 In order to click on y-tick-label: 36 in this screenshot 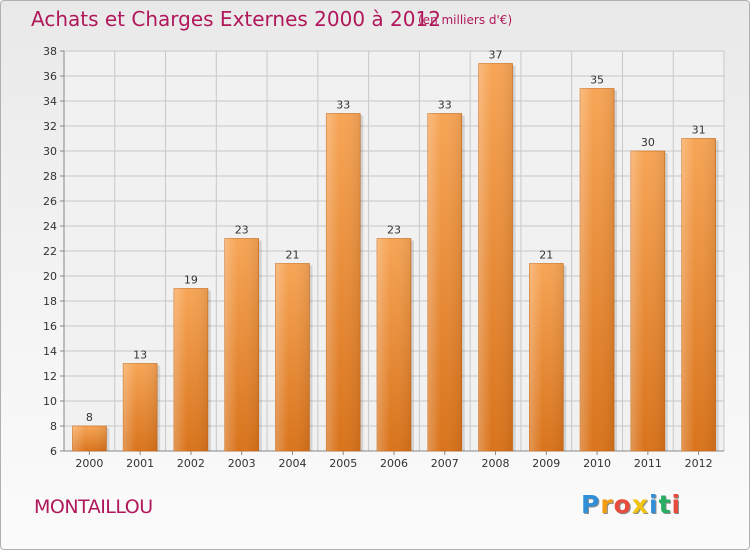, I will do `click(50, 76)`.